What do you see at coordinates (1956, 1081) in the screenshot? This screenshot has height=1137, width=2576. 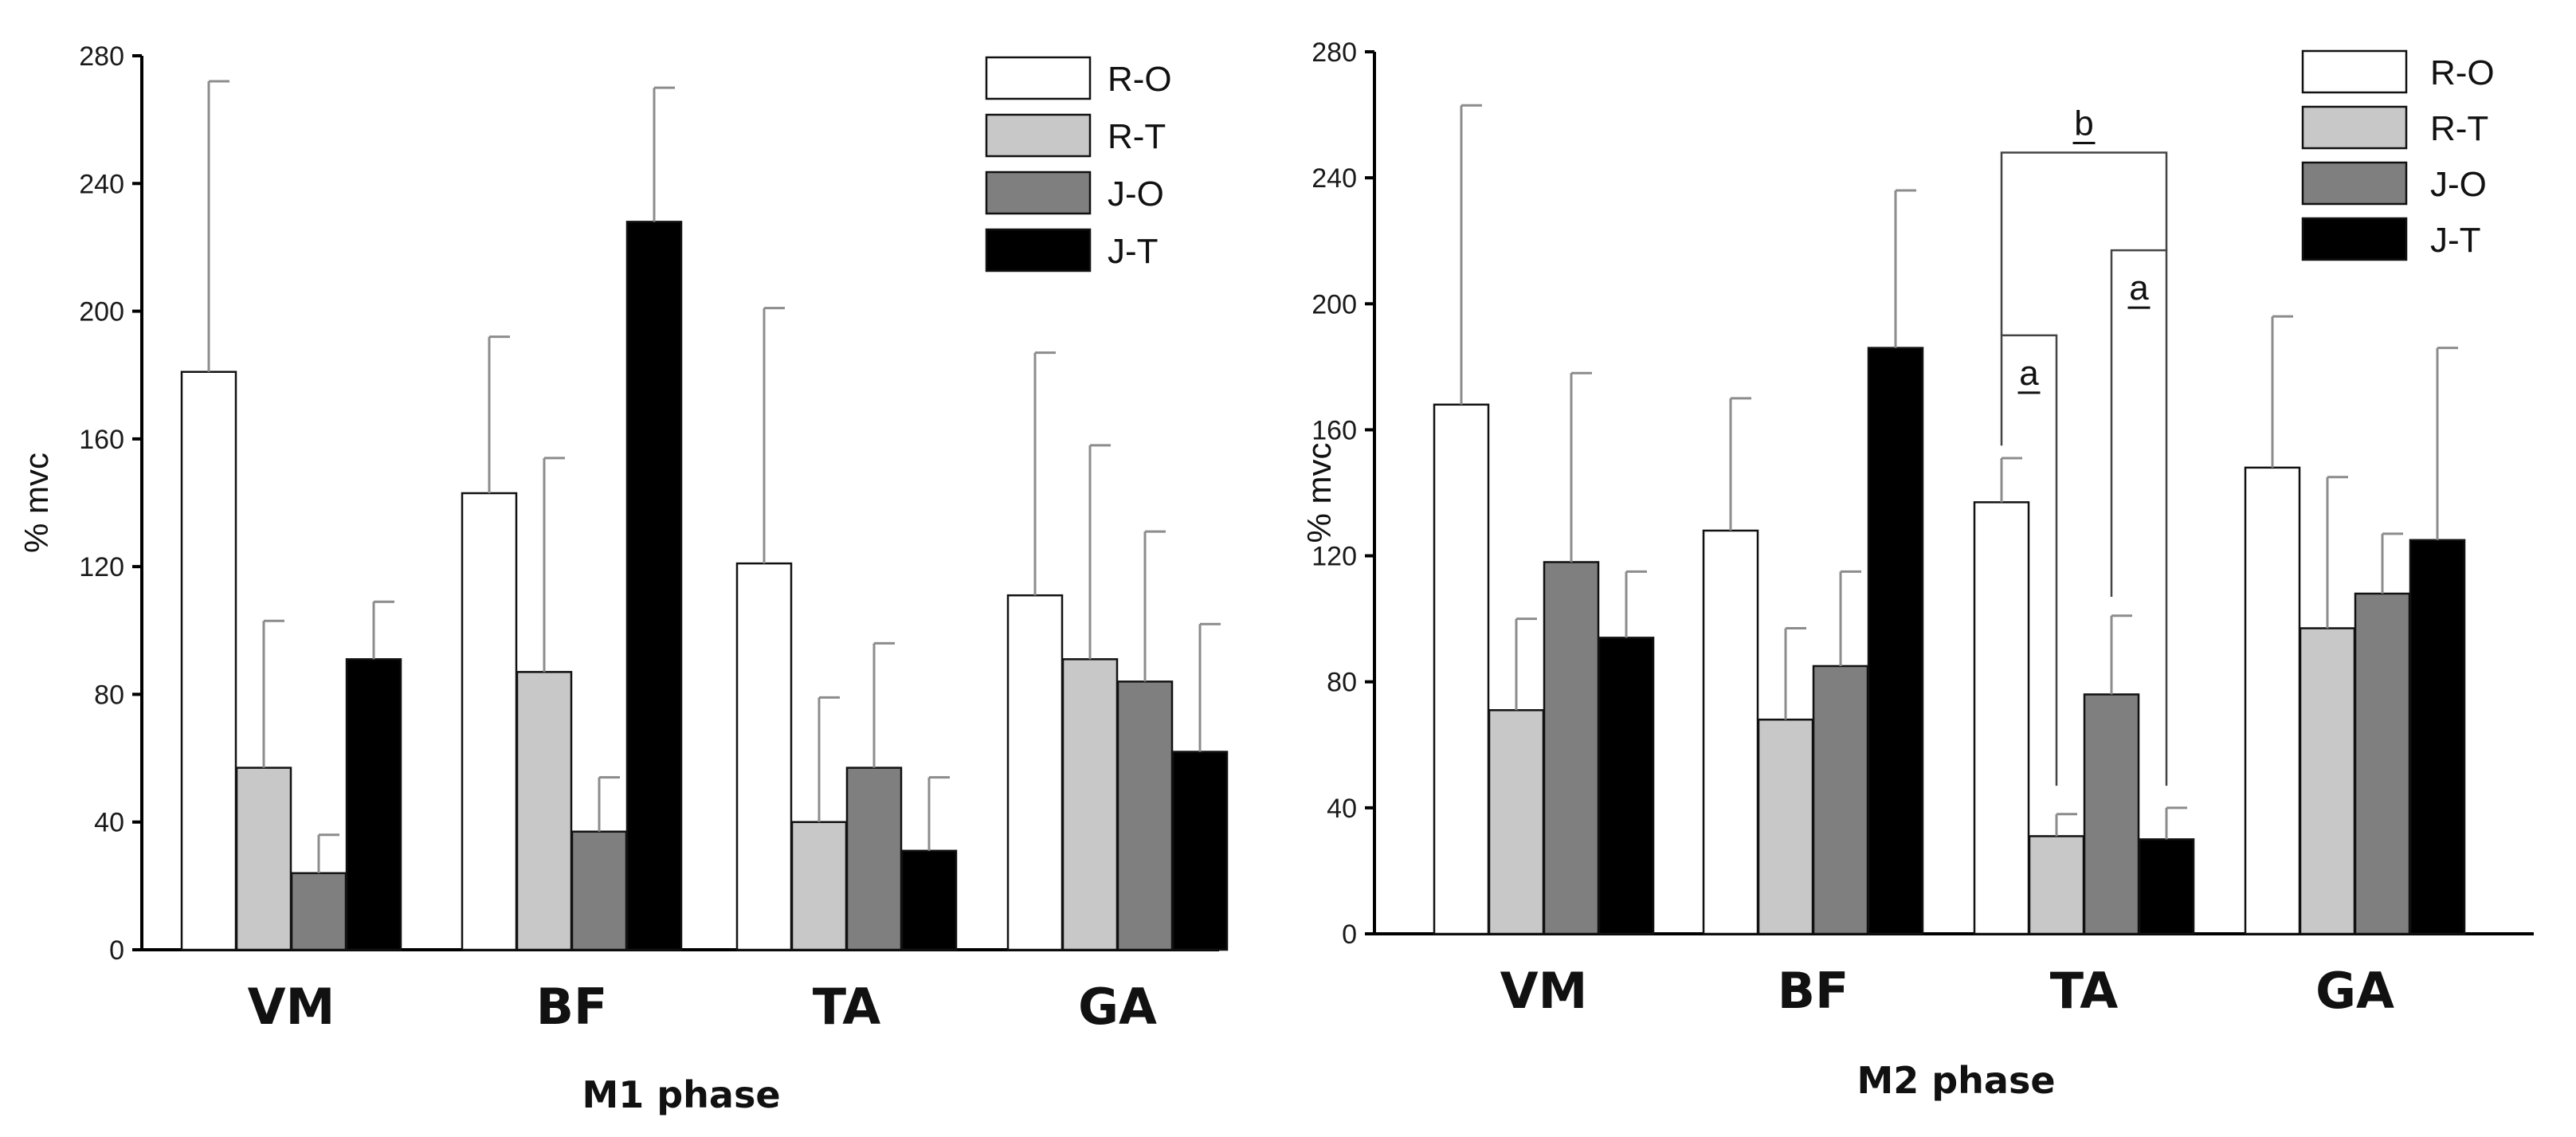 I see `x-axis-title: M2 phase` at bounding box center [1956, 1081].